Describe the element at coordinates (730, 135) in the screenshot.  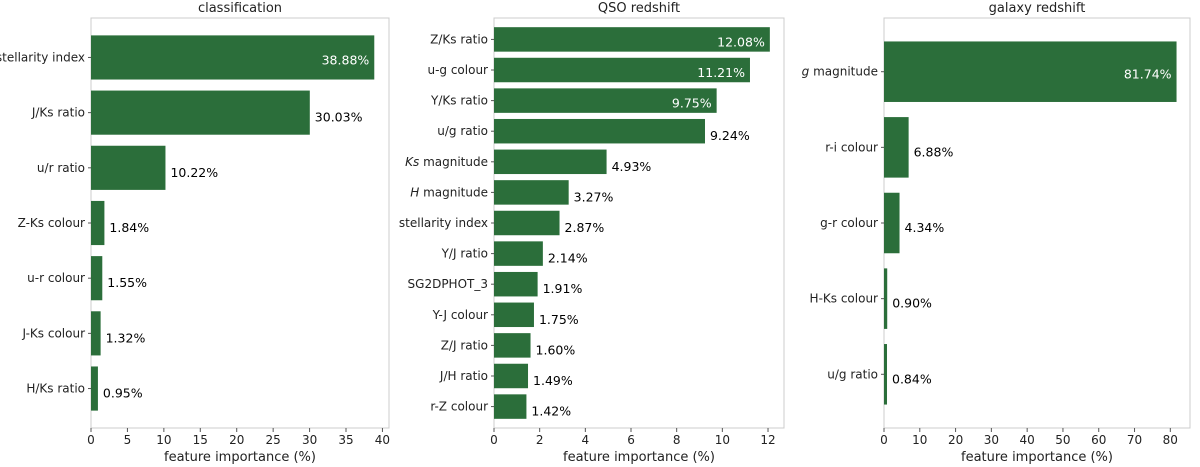
I see `data-label: 9.24%` at that location.